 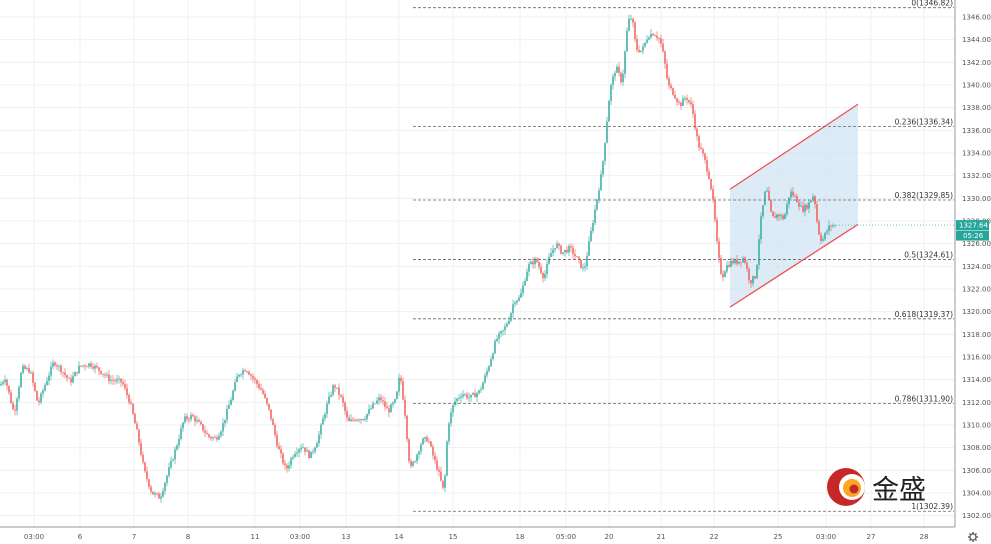 What do you see at coordinates (794, 206) in the screenshot?
I see `channel-fill` at bounding box center [794, 206].